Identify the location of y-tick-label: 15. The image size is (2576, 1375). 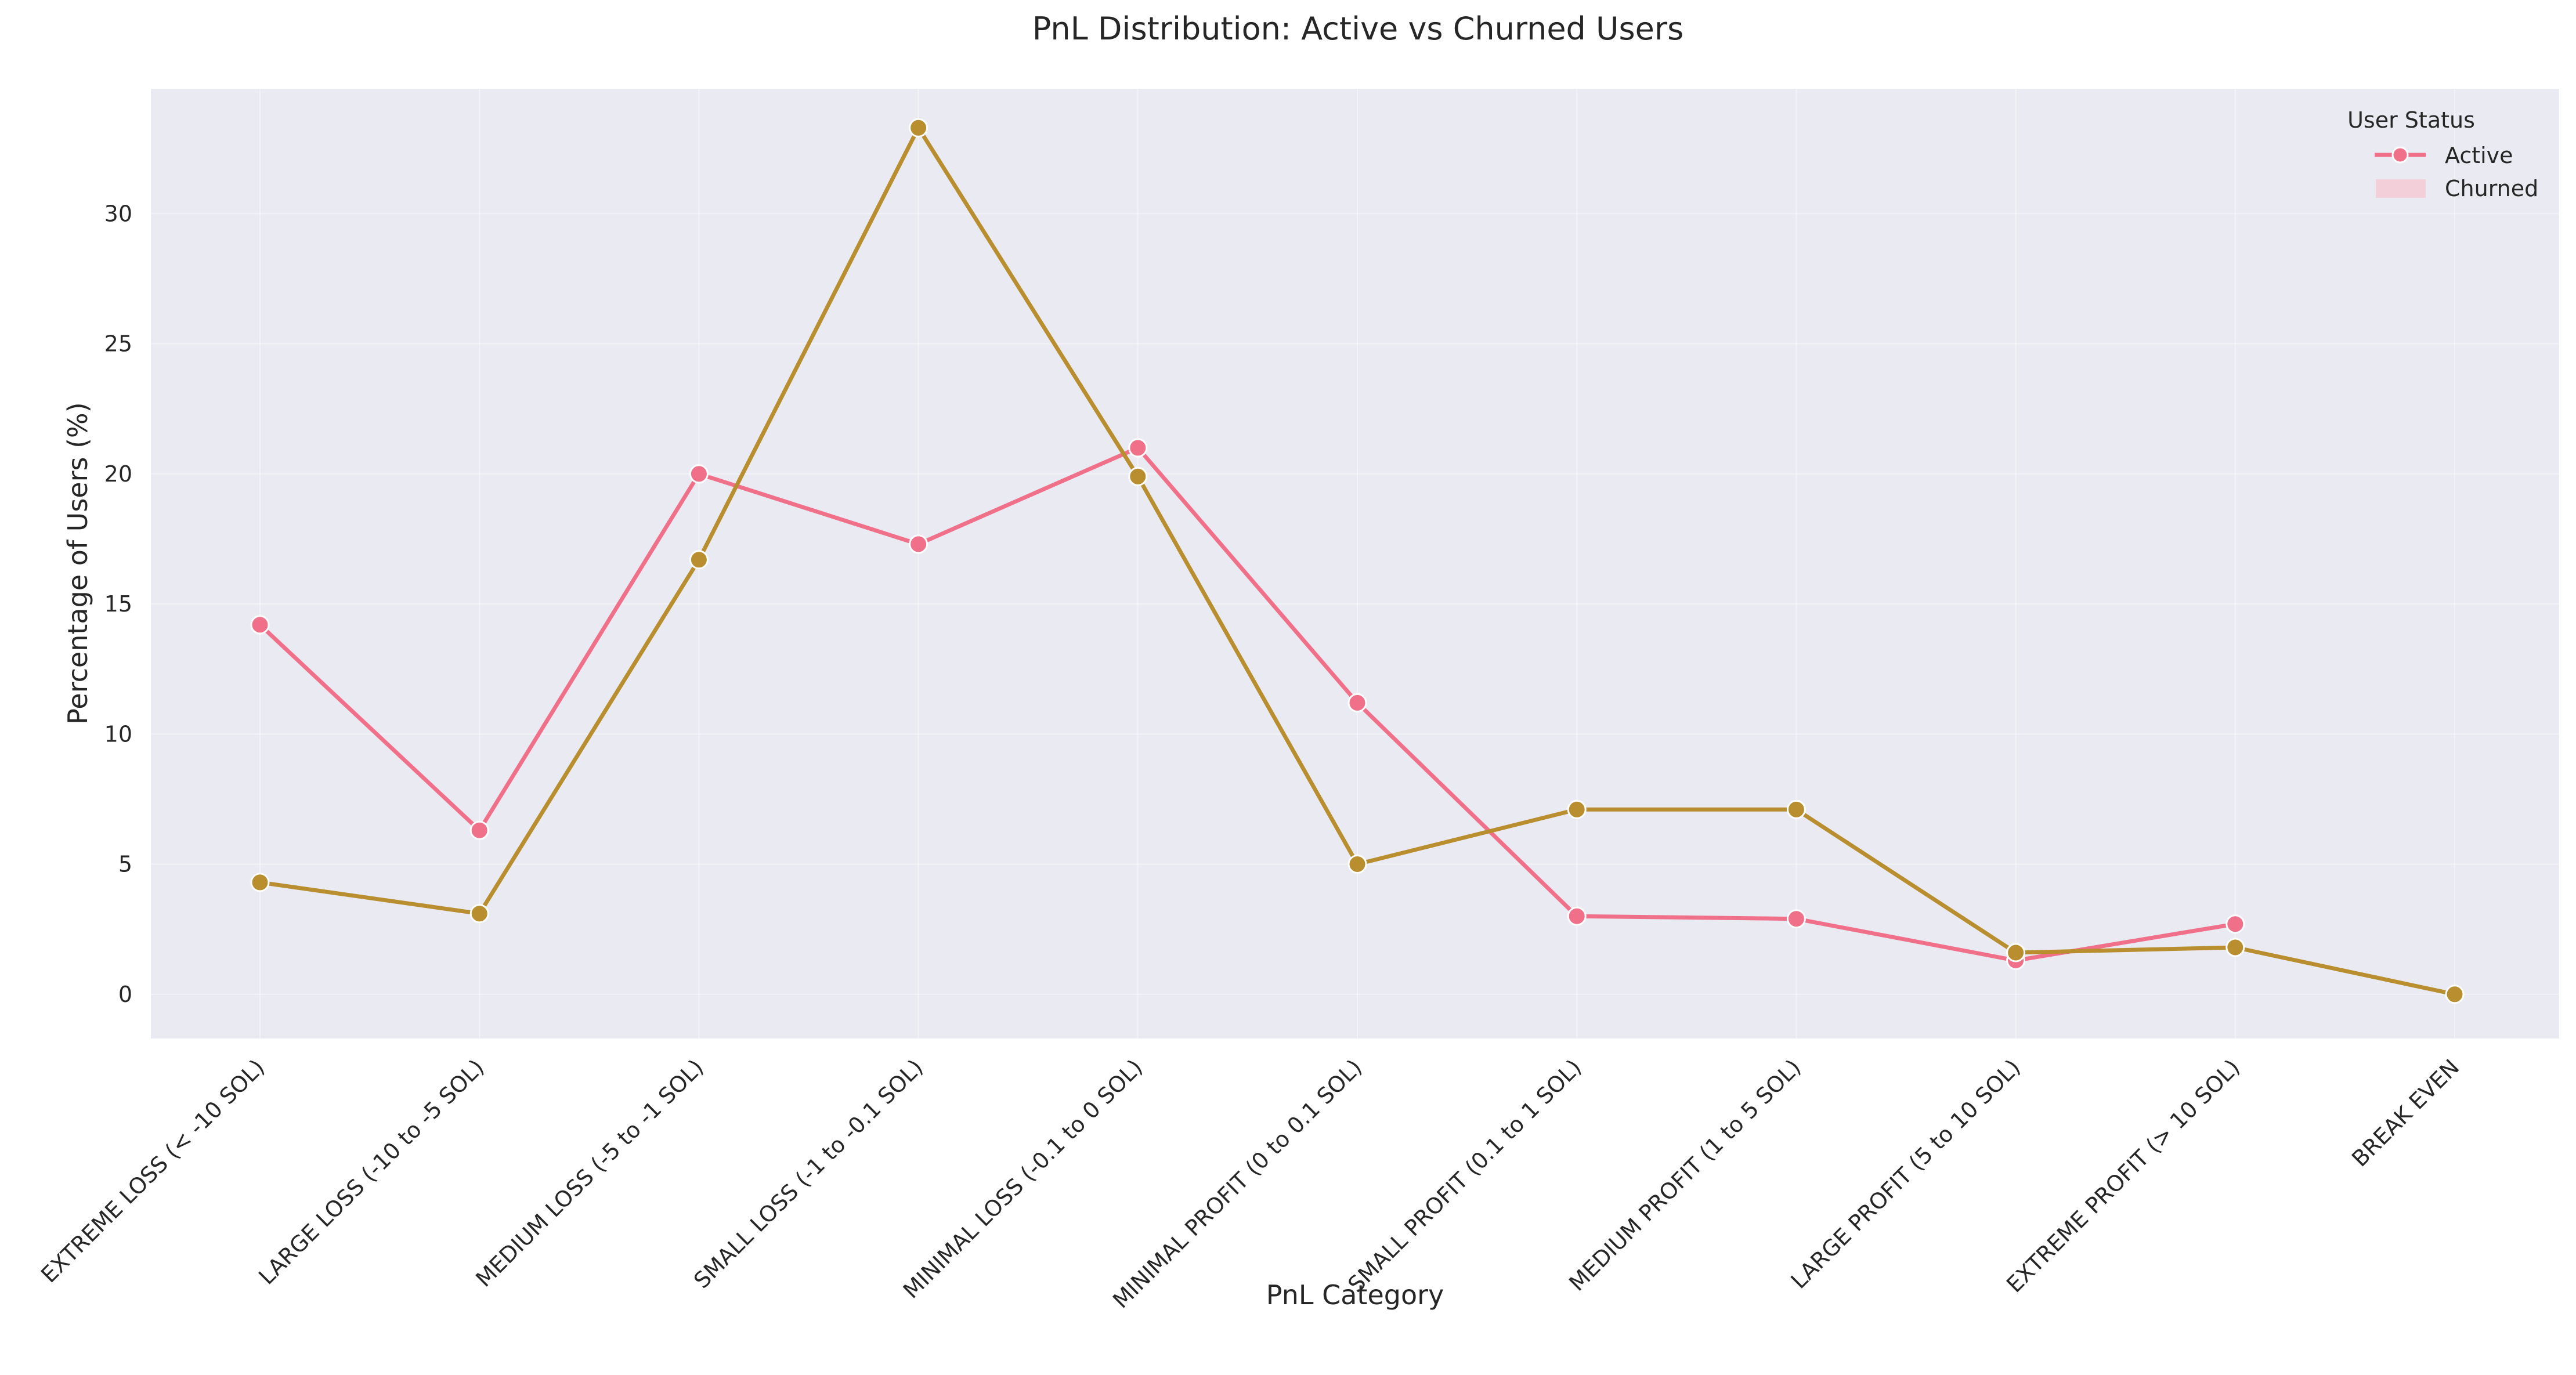
(118, 604).